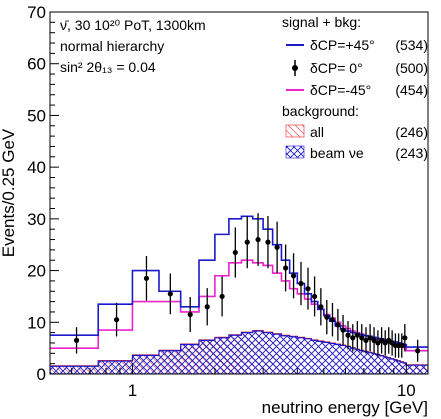 The image size is (441, 419). What do you see at coordinates (36, 64) in the screenshot?
I see `y-tick-label: 60` at bounding box center [36, 64].